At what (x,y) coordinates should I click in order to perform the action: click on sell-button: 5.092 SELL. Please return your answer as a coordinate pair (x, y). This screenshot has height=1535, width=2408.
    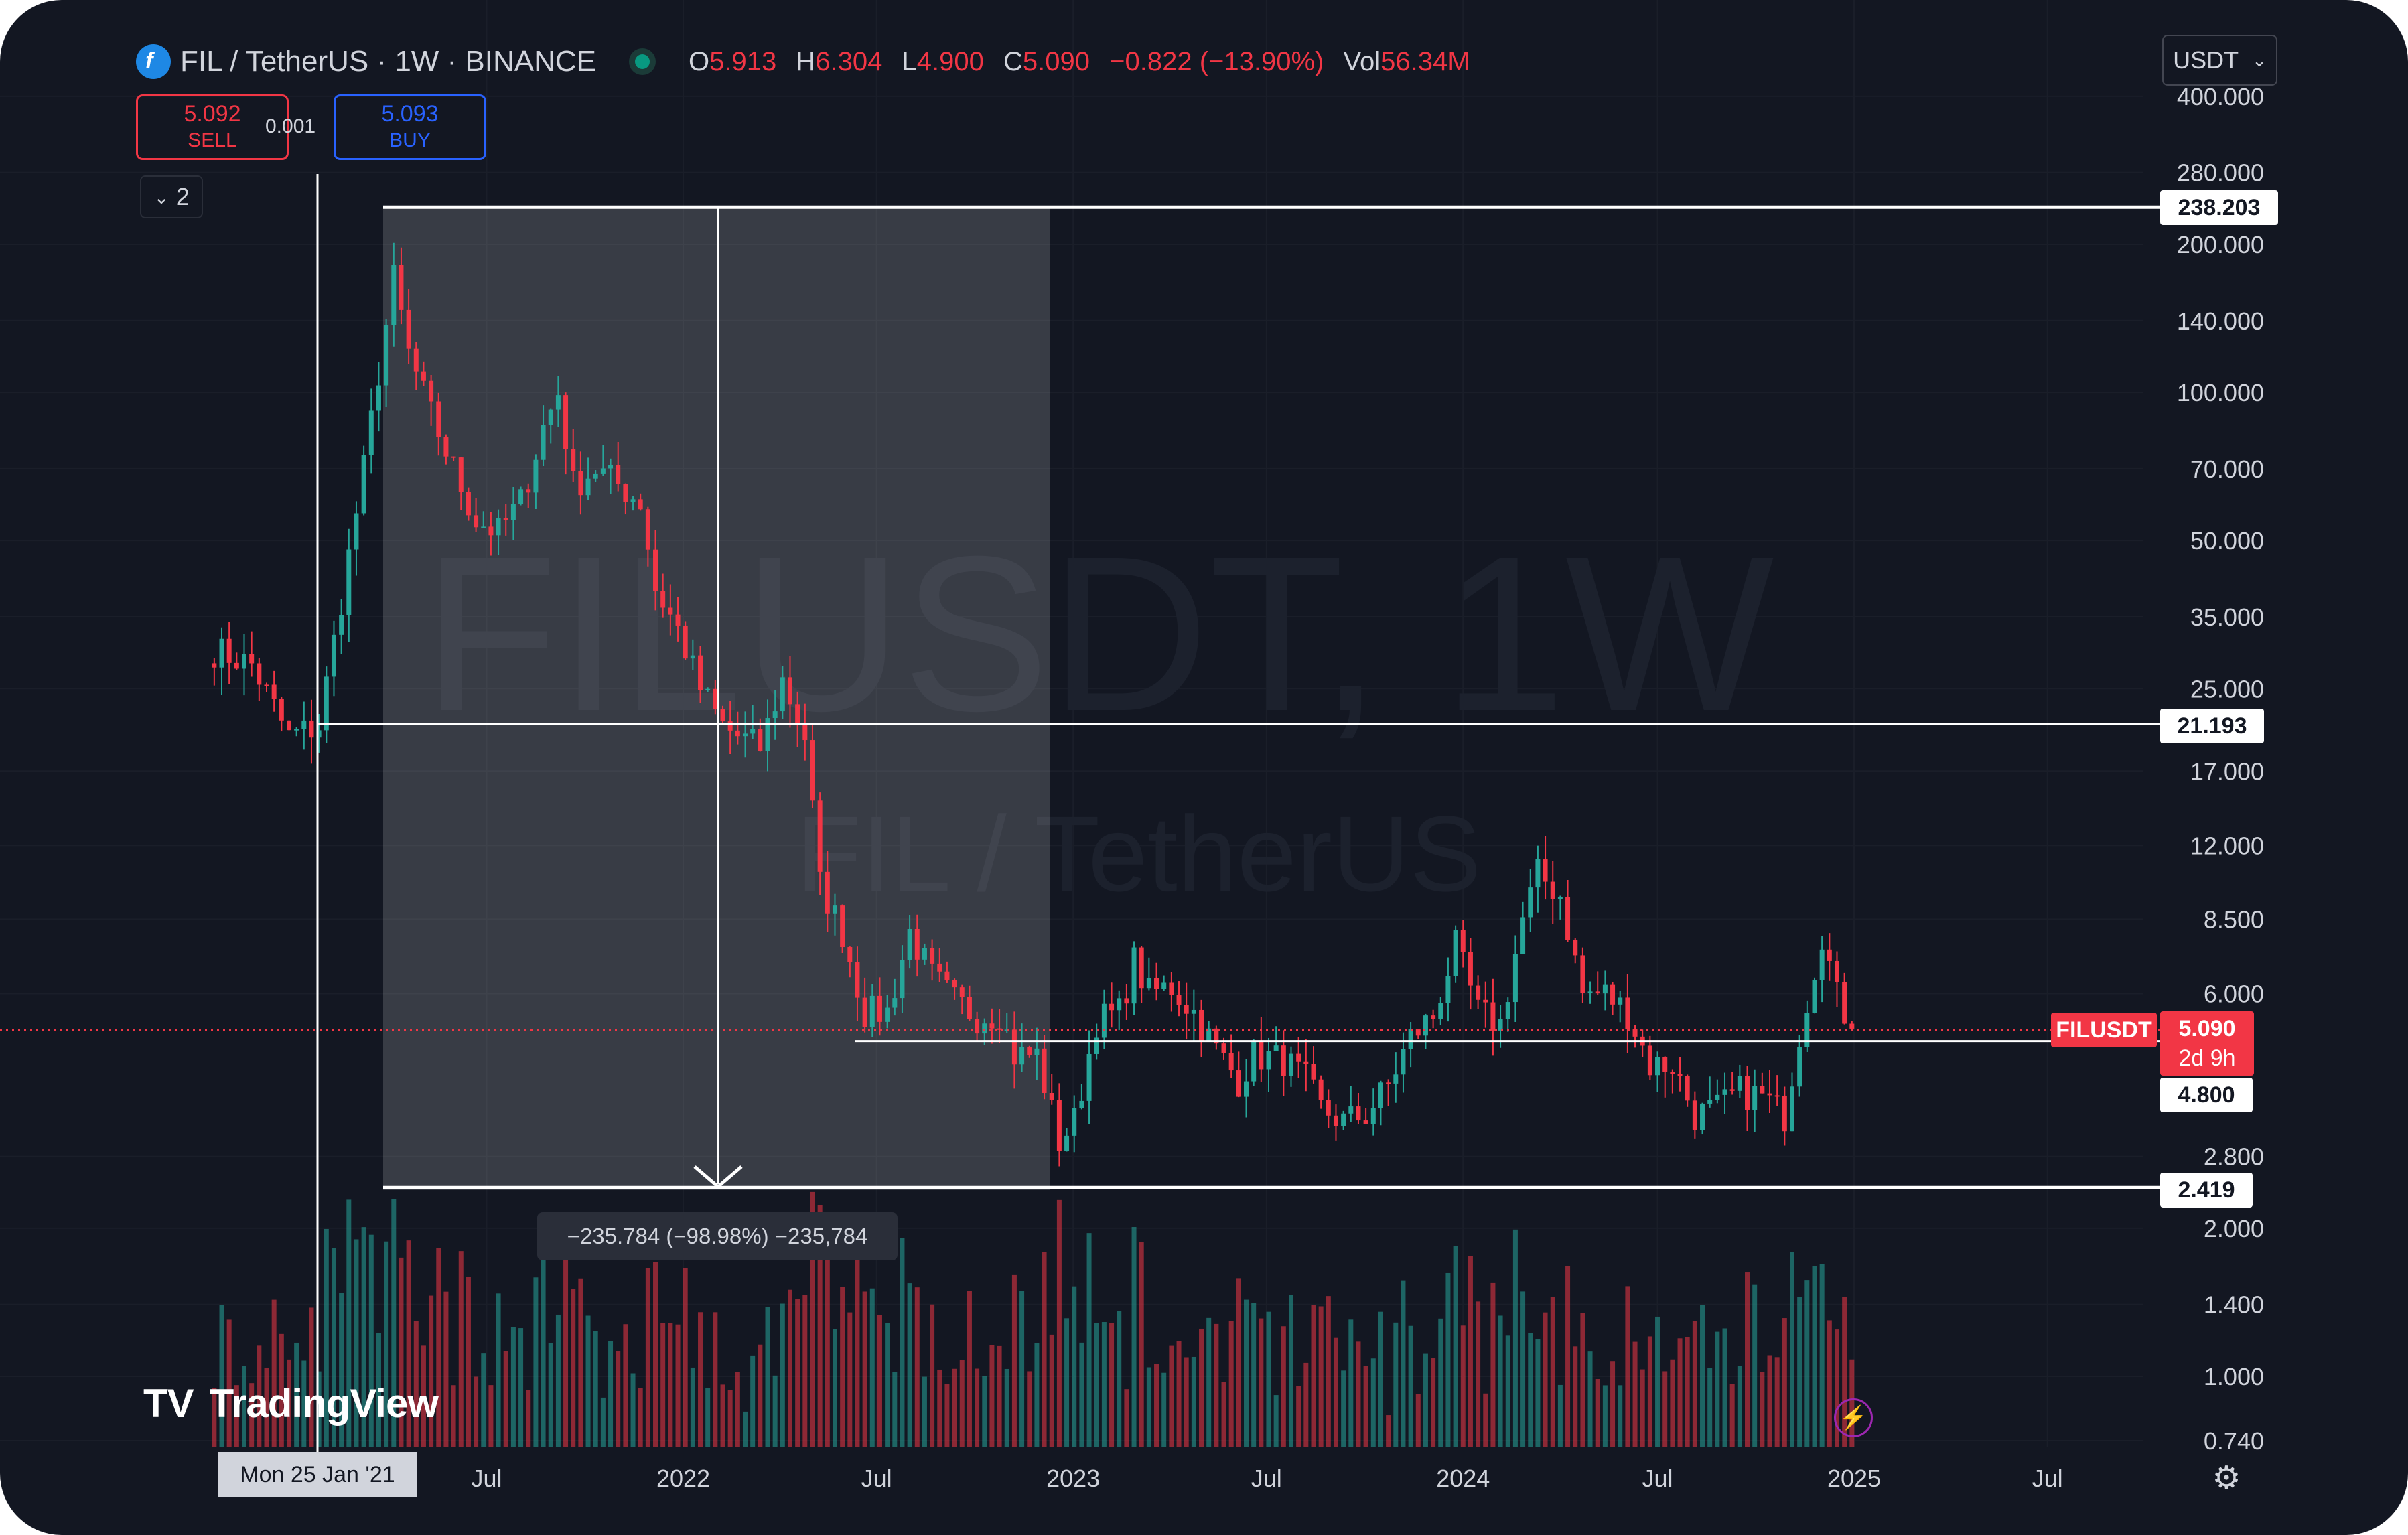
    Looking at the image, I should click on (212, 127).